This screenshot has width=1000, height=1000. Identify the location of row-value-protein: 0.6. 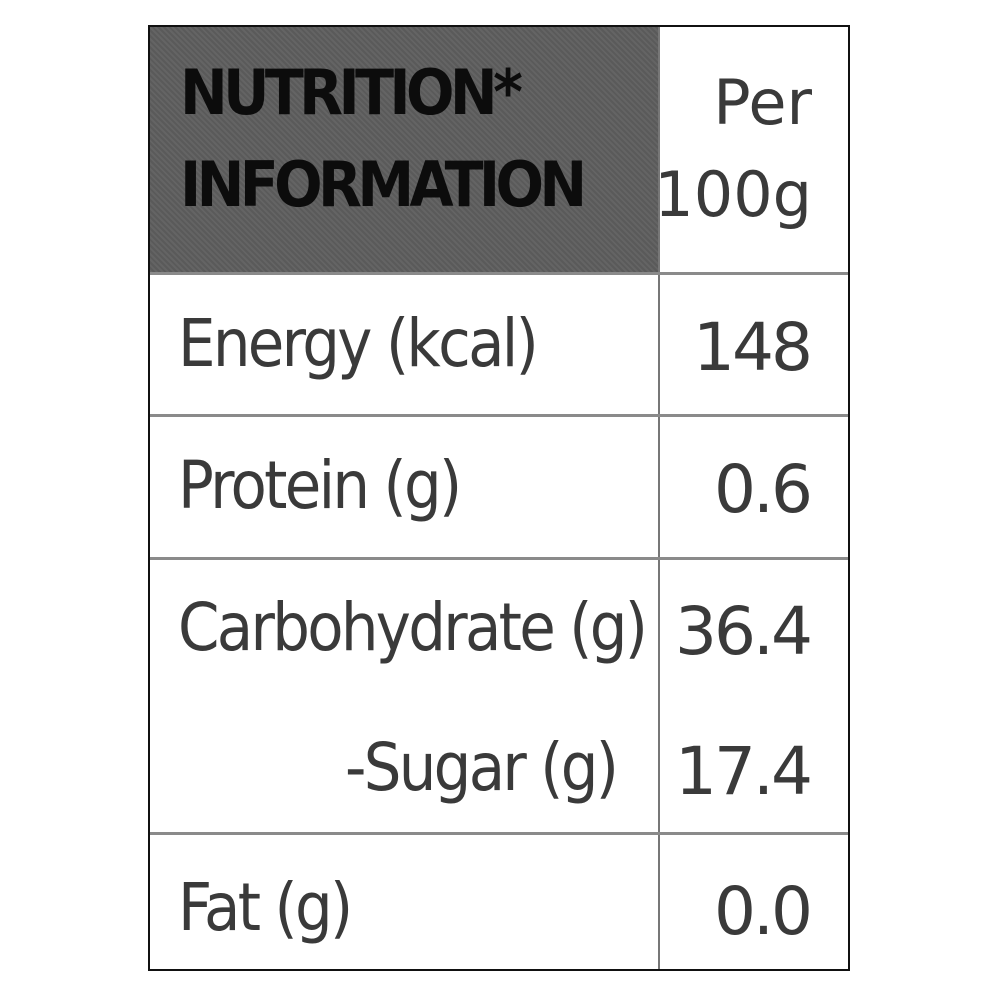
(763, 489).